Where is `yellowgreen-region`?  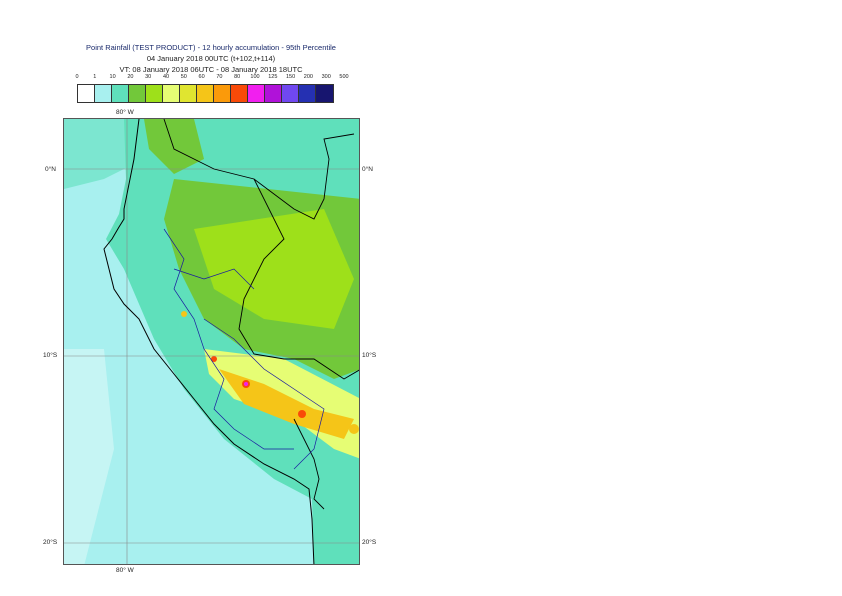 yellowgreen-region is located at coordinates (274, 269).